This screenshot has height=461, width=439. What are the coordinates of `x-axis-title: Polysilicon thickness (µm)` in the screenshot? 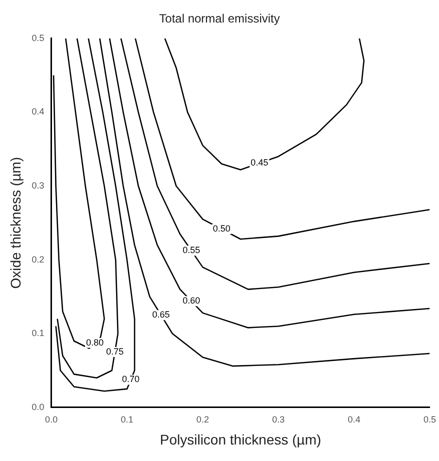 It's located at (241, 439).